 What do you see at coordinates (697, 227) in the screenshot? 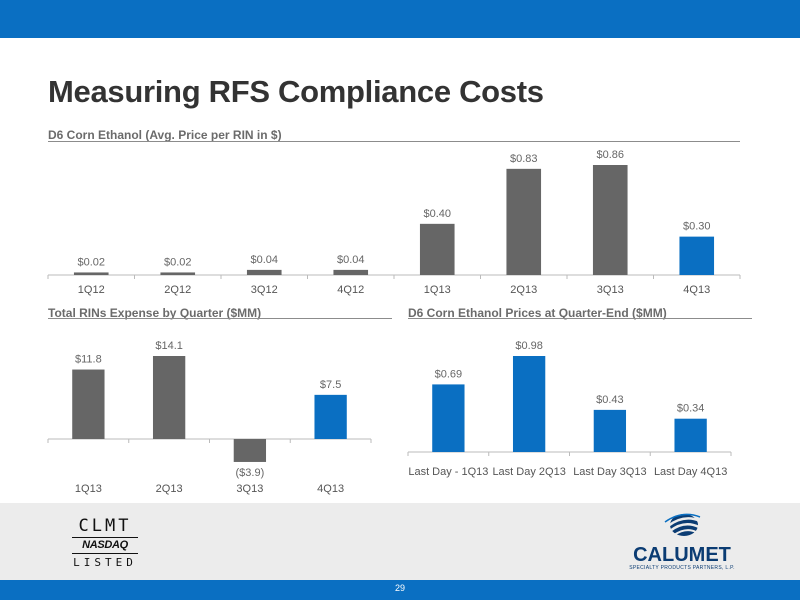
I see `data-label: $0.30` at bounding box center [697, 227].